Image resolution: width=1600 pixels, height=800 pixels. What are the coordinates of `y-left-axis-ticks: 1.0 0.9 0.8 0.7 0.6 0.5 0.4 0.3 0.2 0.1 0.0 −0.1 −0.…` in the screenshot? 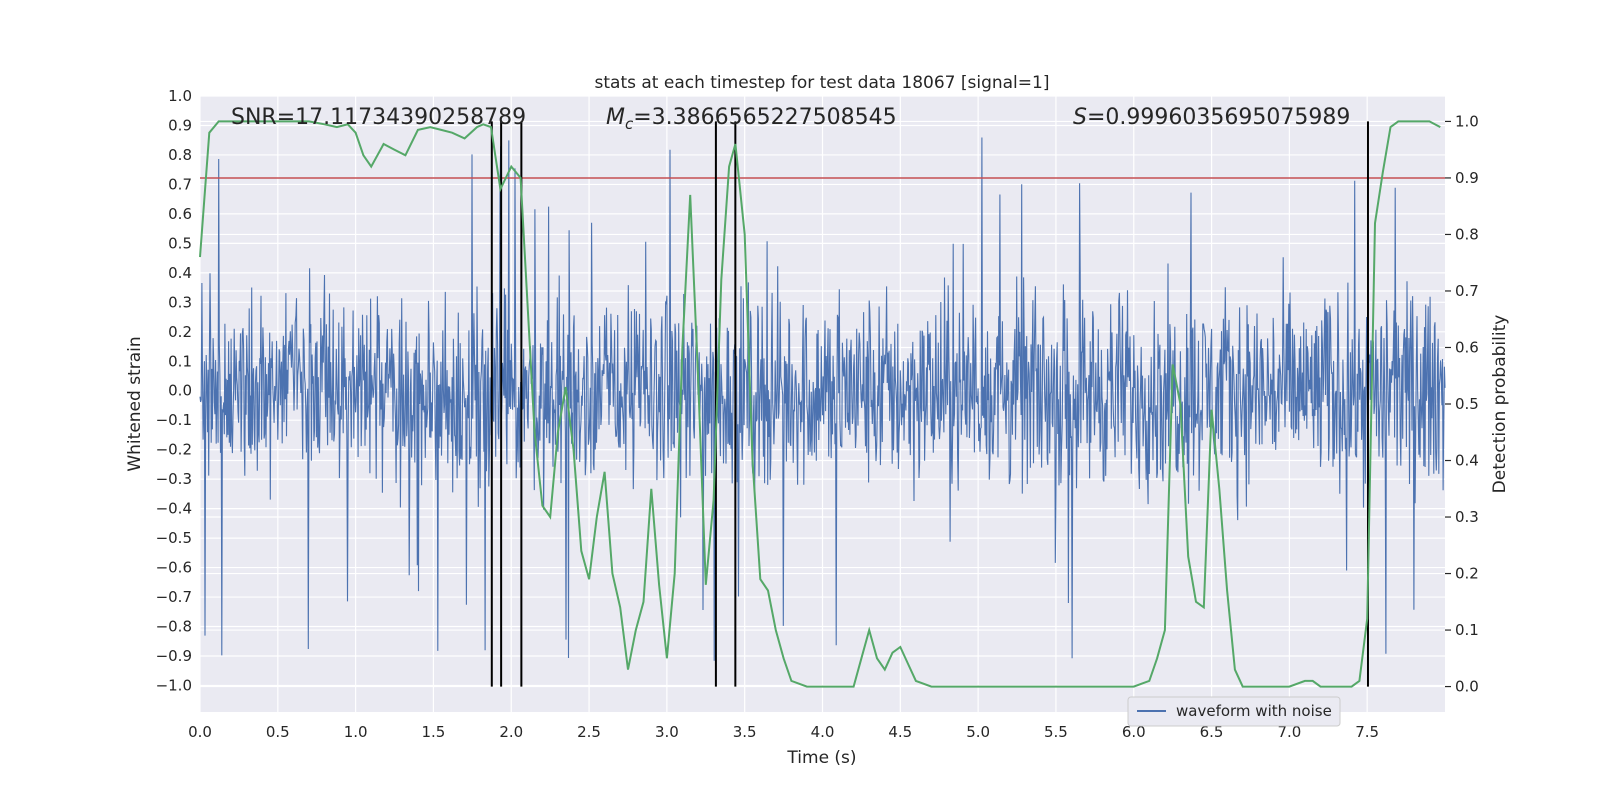 It's located at (174, 390).